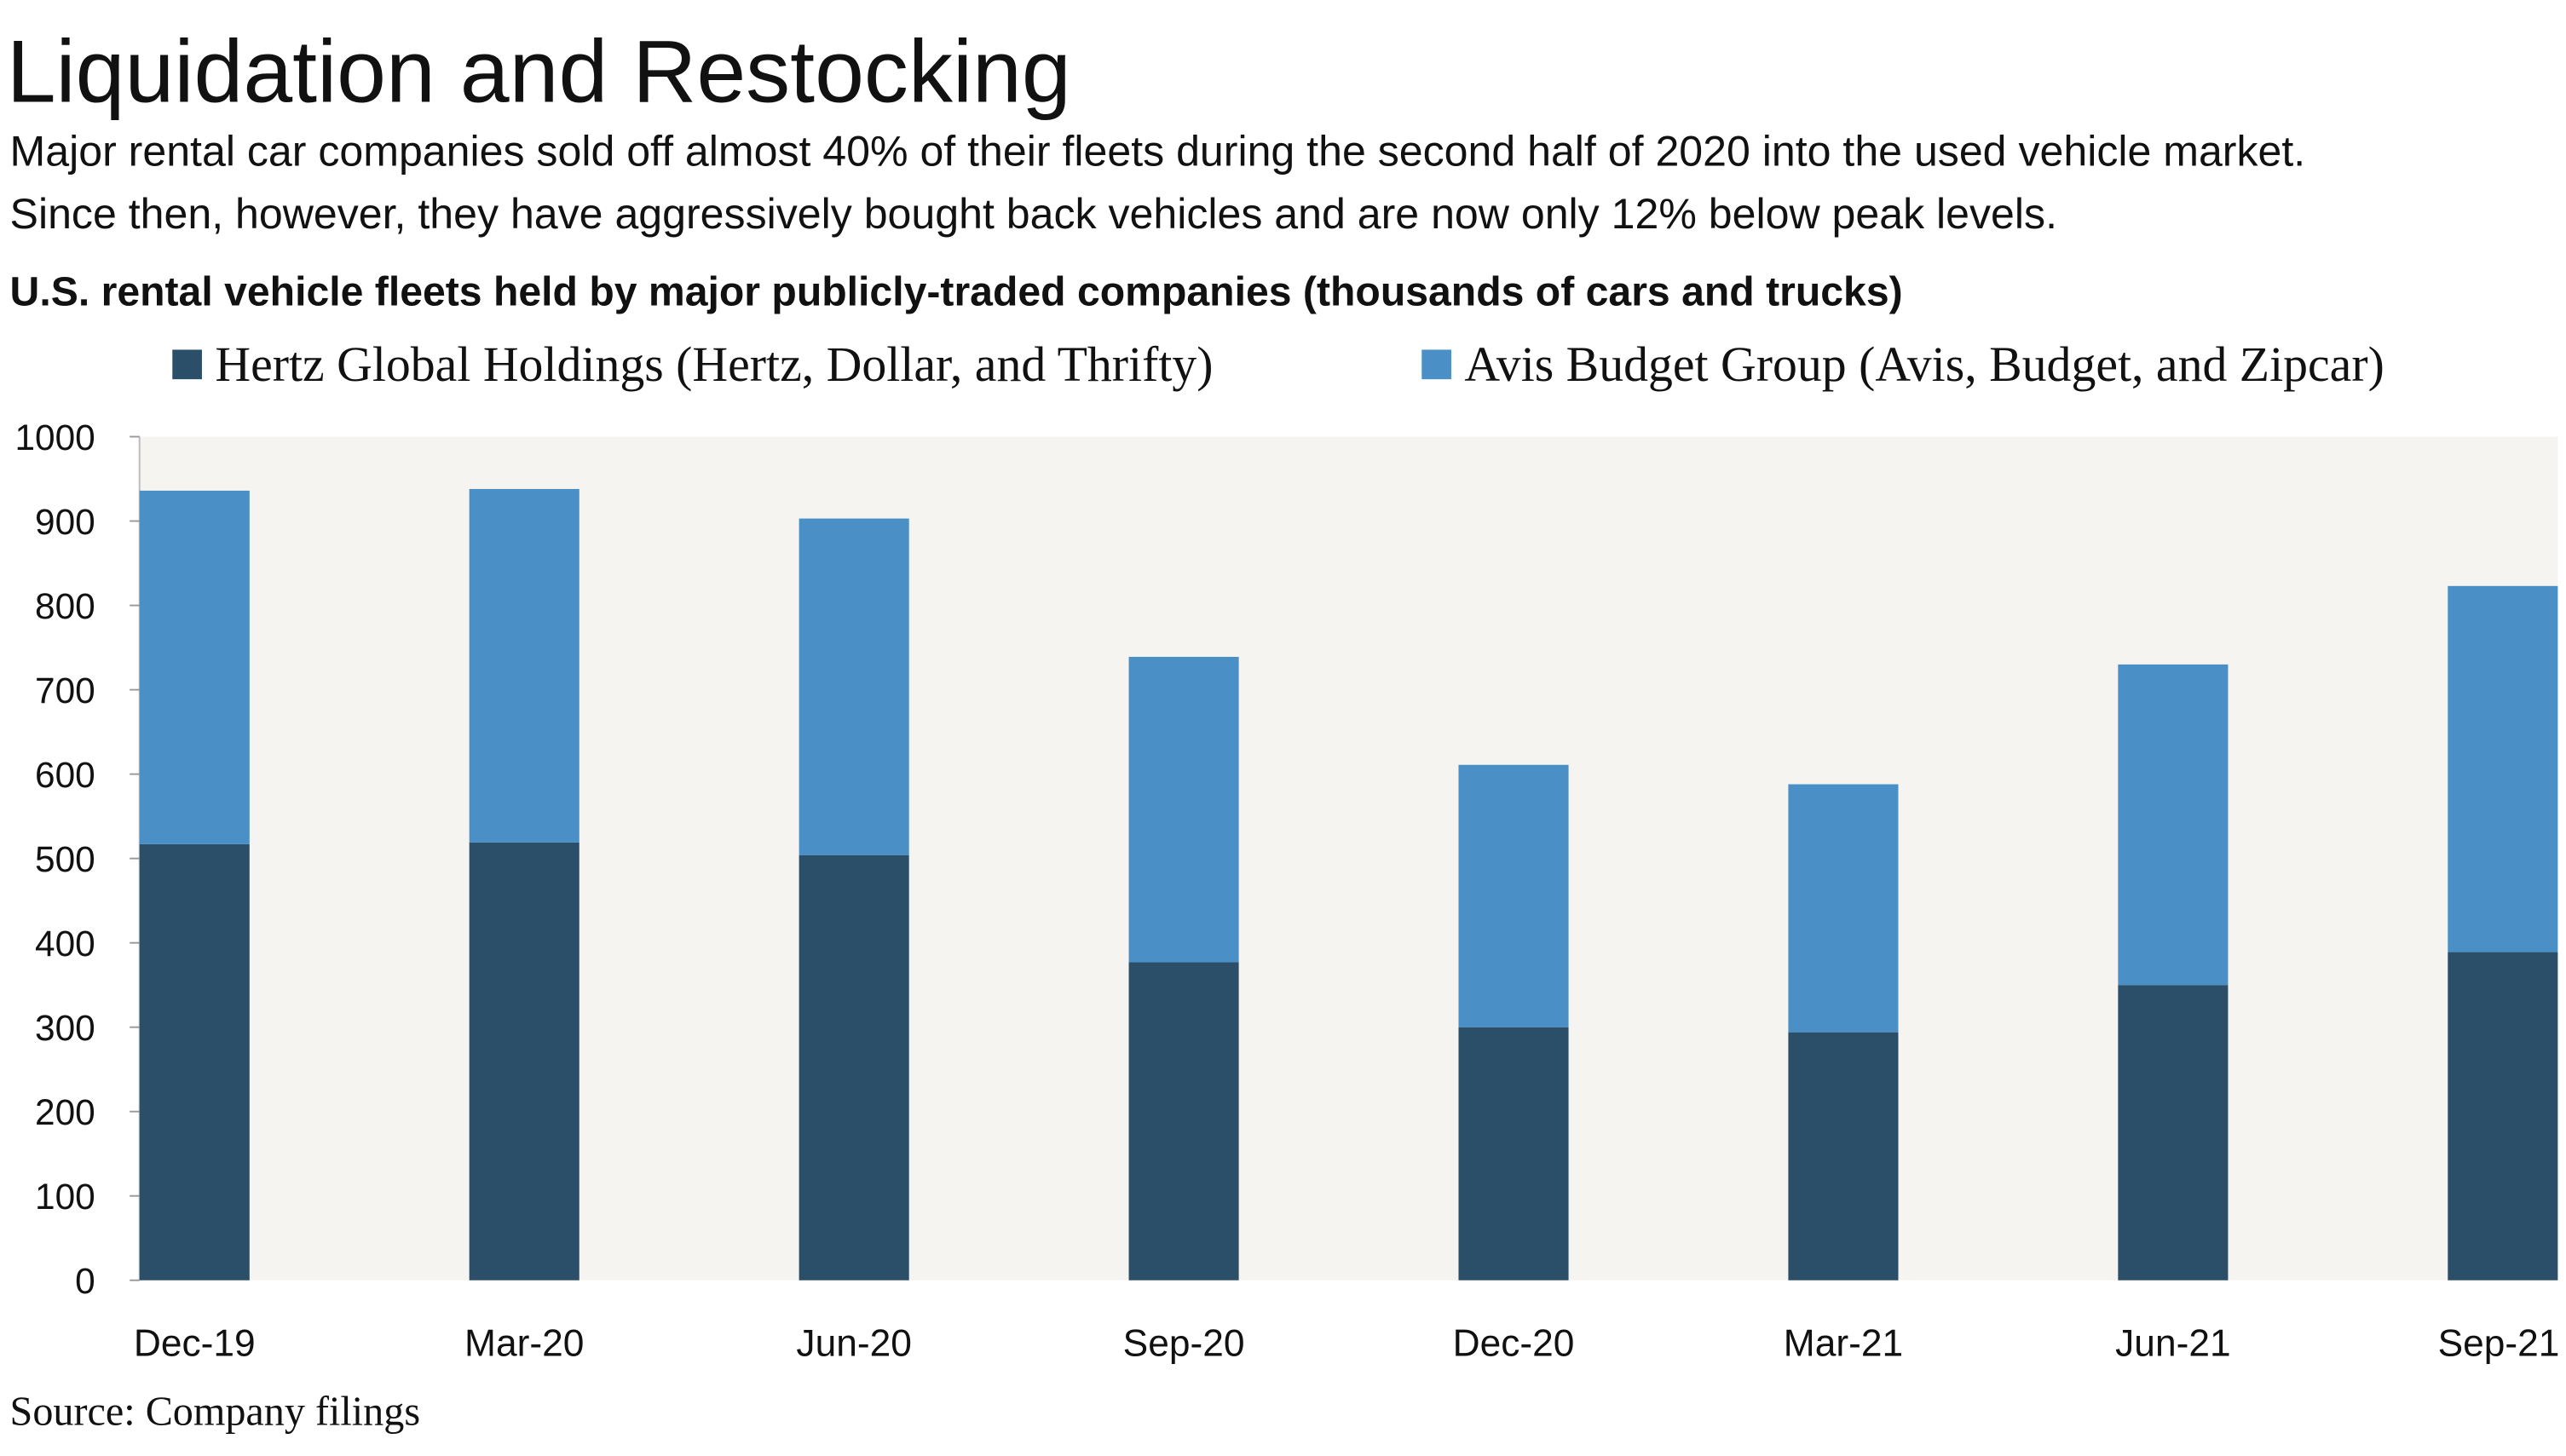 This screenshot has height=1456, width=2566. I want to click on x-tick-label: Sep-21, so click(2499, 1343).